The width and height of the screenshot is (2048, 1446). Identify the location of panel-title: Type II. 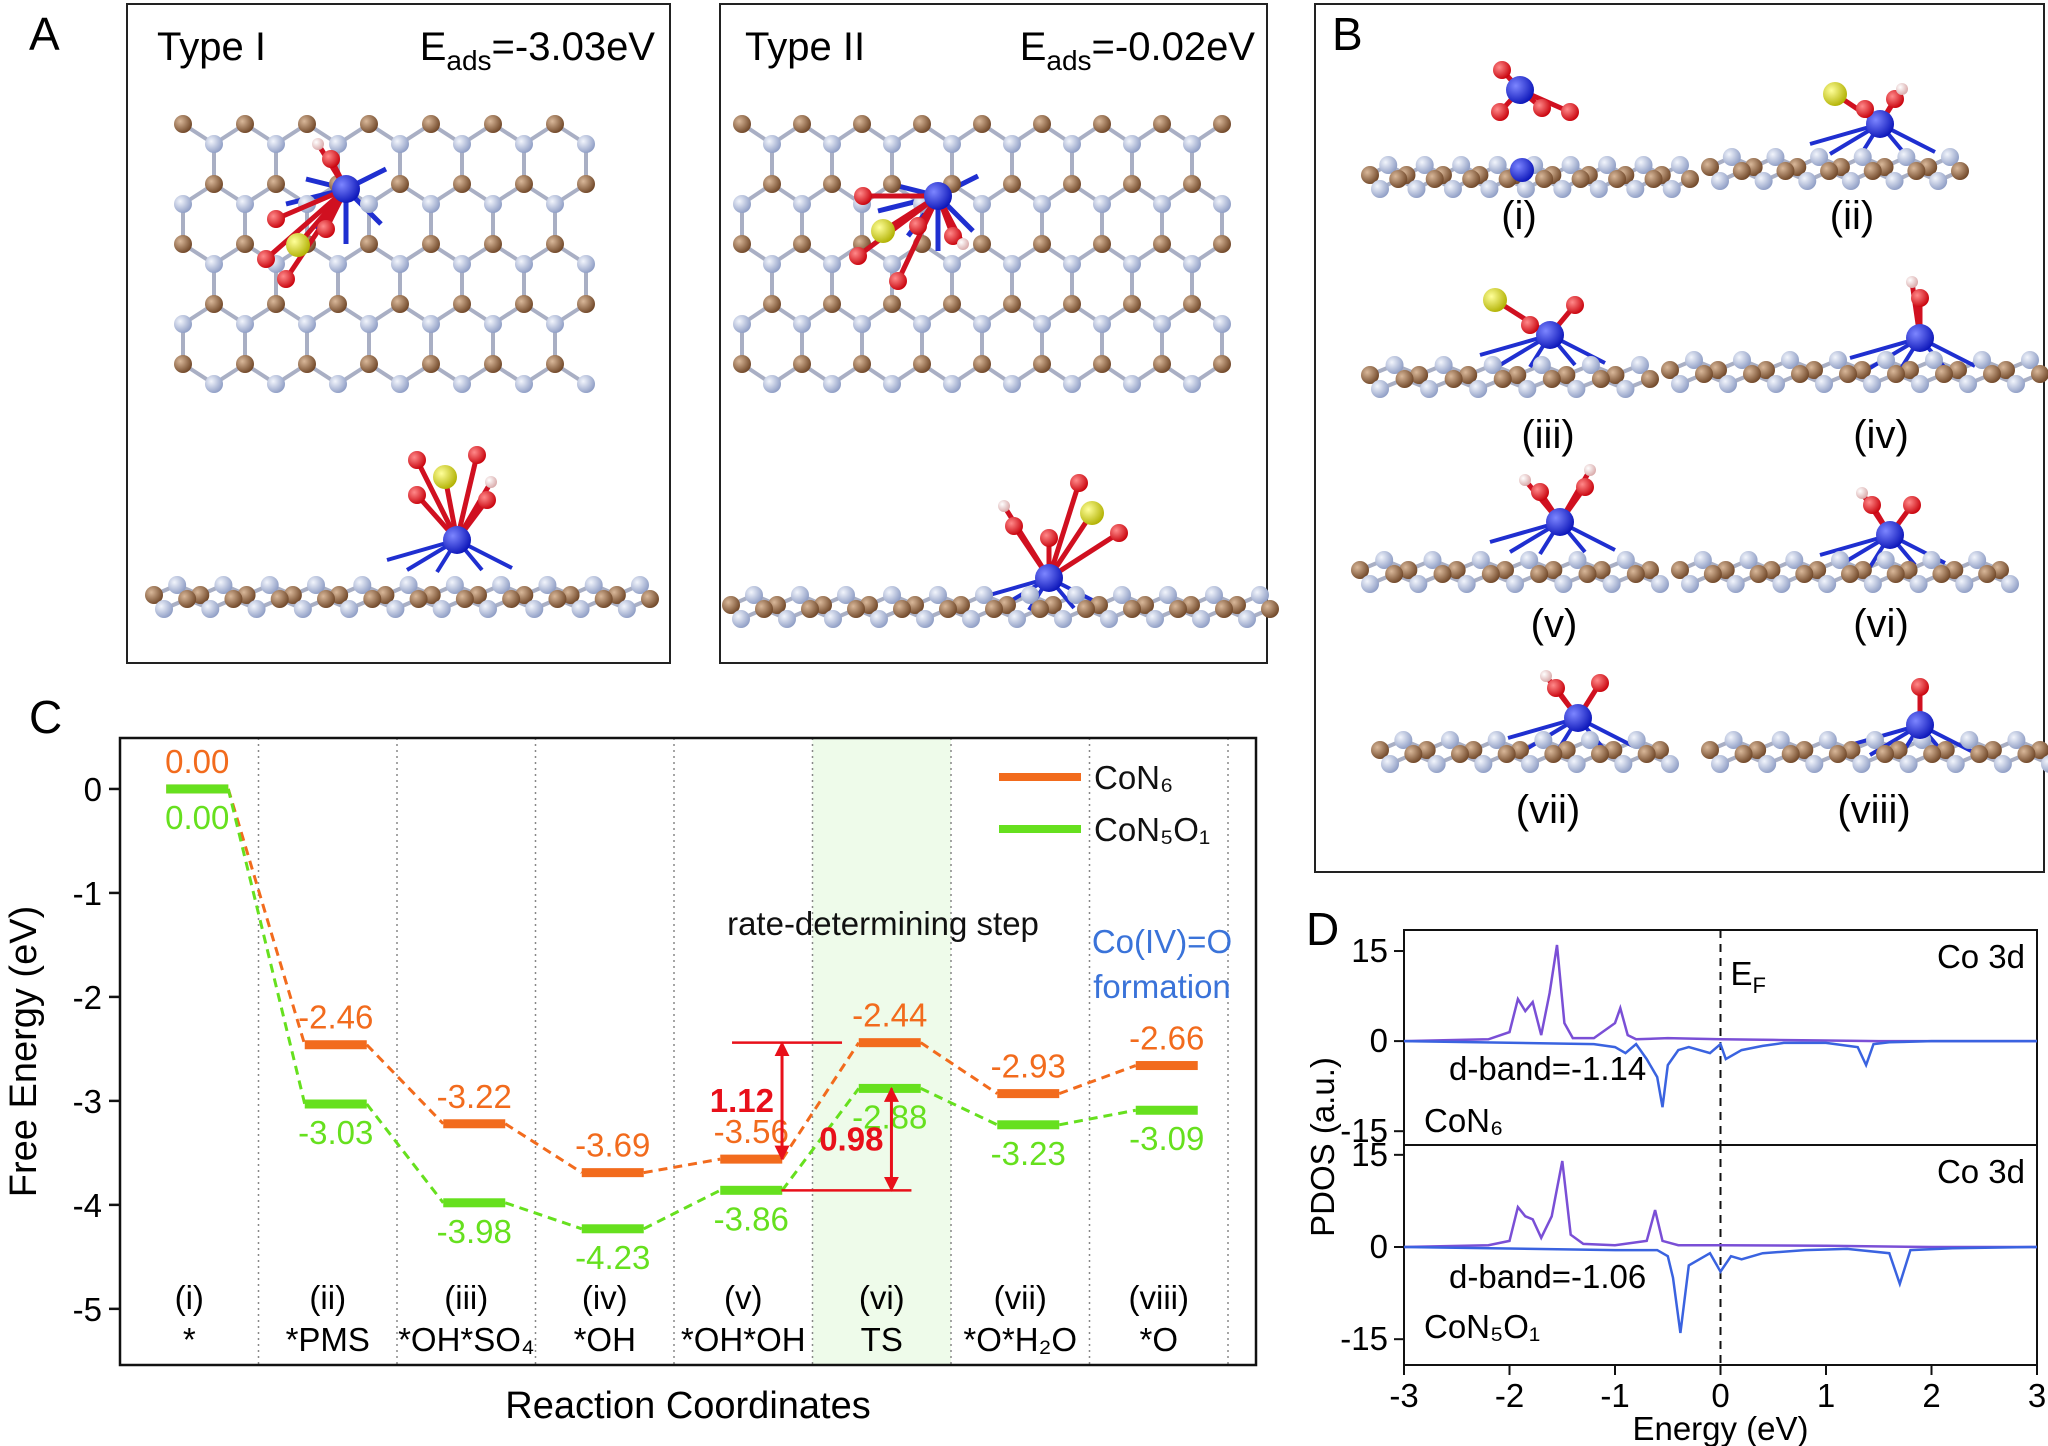
(805, 47).